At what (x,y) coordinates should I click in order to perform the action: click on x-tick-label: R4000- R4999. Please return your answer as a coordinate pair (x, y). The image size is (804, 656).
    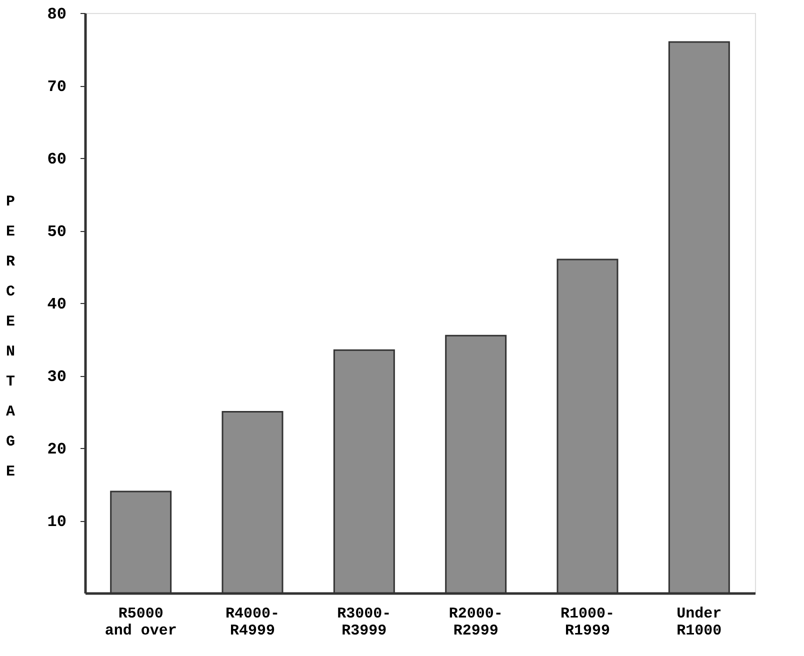
    Looking at the image, I should click on (252, 623).